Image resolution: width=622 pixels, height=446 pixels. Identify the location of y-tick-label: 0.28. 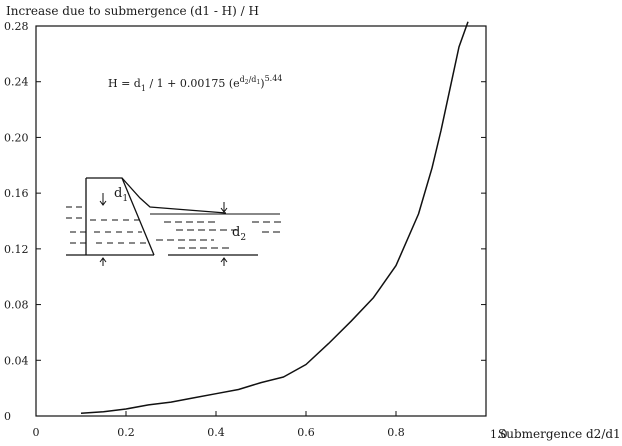
(16, 26).